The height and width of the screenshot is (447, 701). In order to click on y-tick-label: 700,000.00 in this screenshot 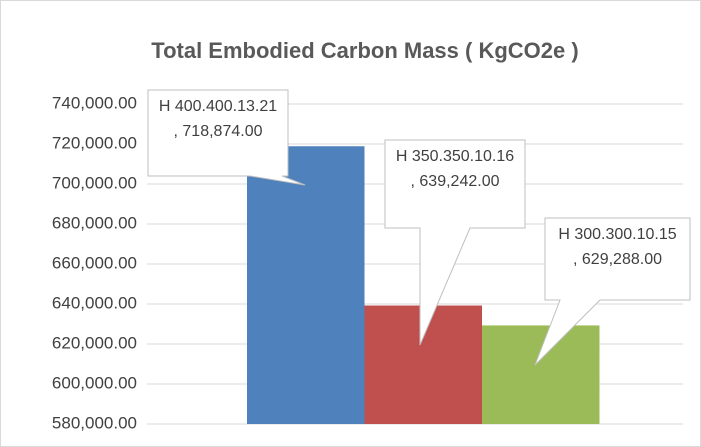, I will do `click(94, 182)`.